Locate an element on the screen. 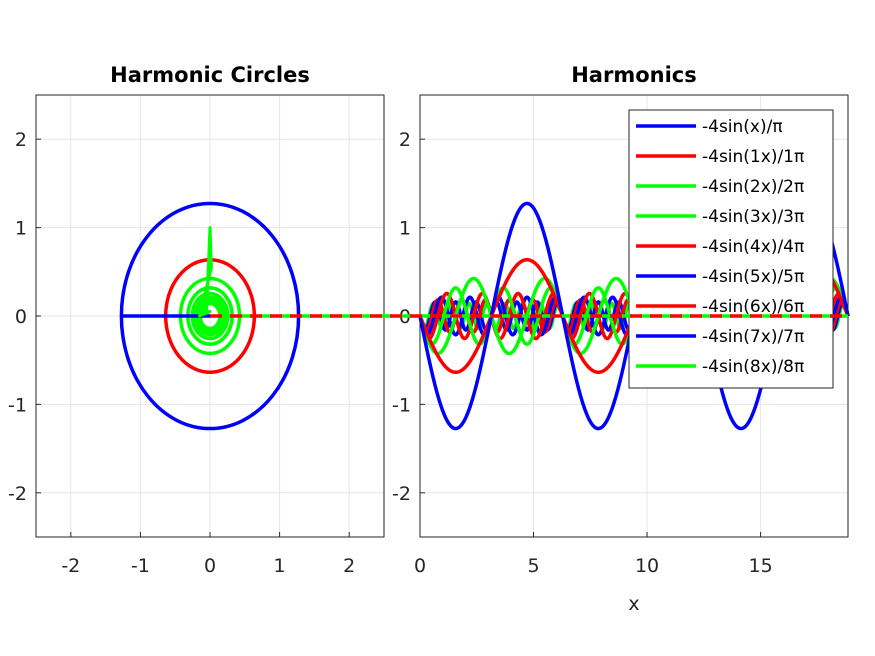 This screenshot has height=656, width=875. chart-title: Harmonics is located at coordinates (634, 75).